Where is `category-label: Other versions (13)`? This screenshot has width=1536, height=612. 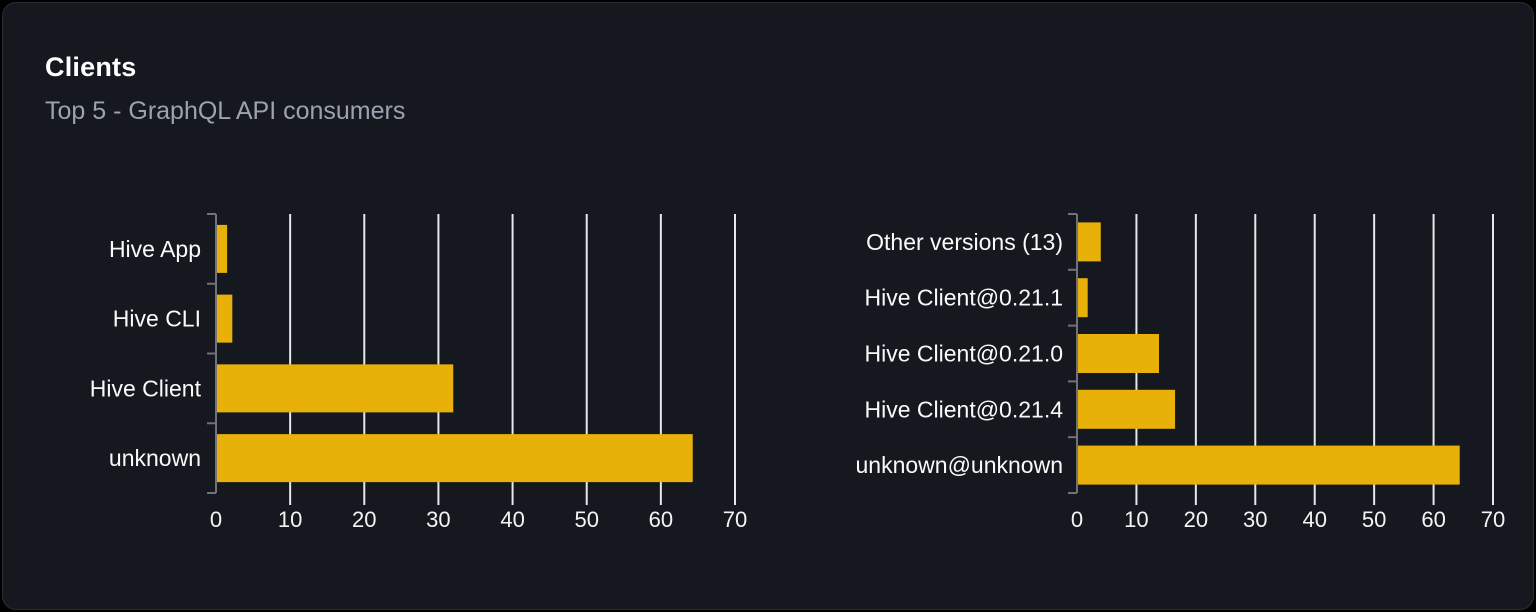
category-label: Other versions (13) is located at coordinates (964, 242).